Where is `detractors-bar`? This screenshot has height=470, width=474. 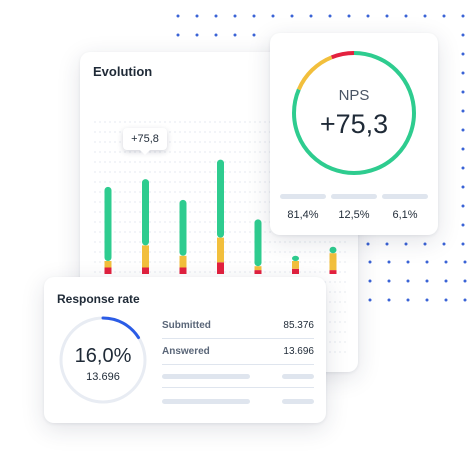
detractors-bar is located at coordinates (405, 196).